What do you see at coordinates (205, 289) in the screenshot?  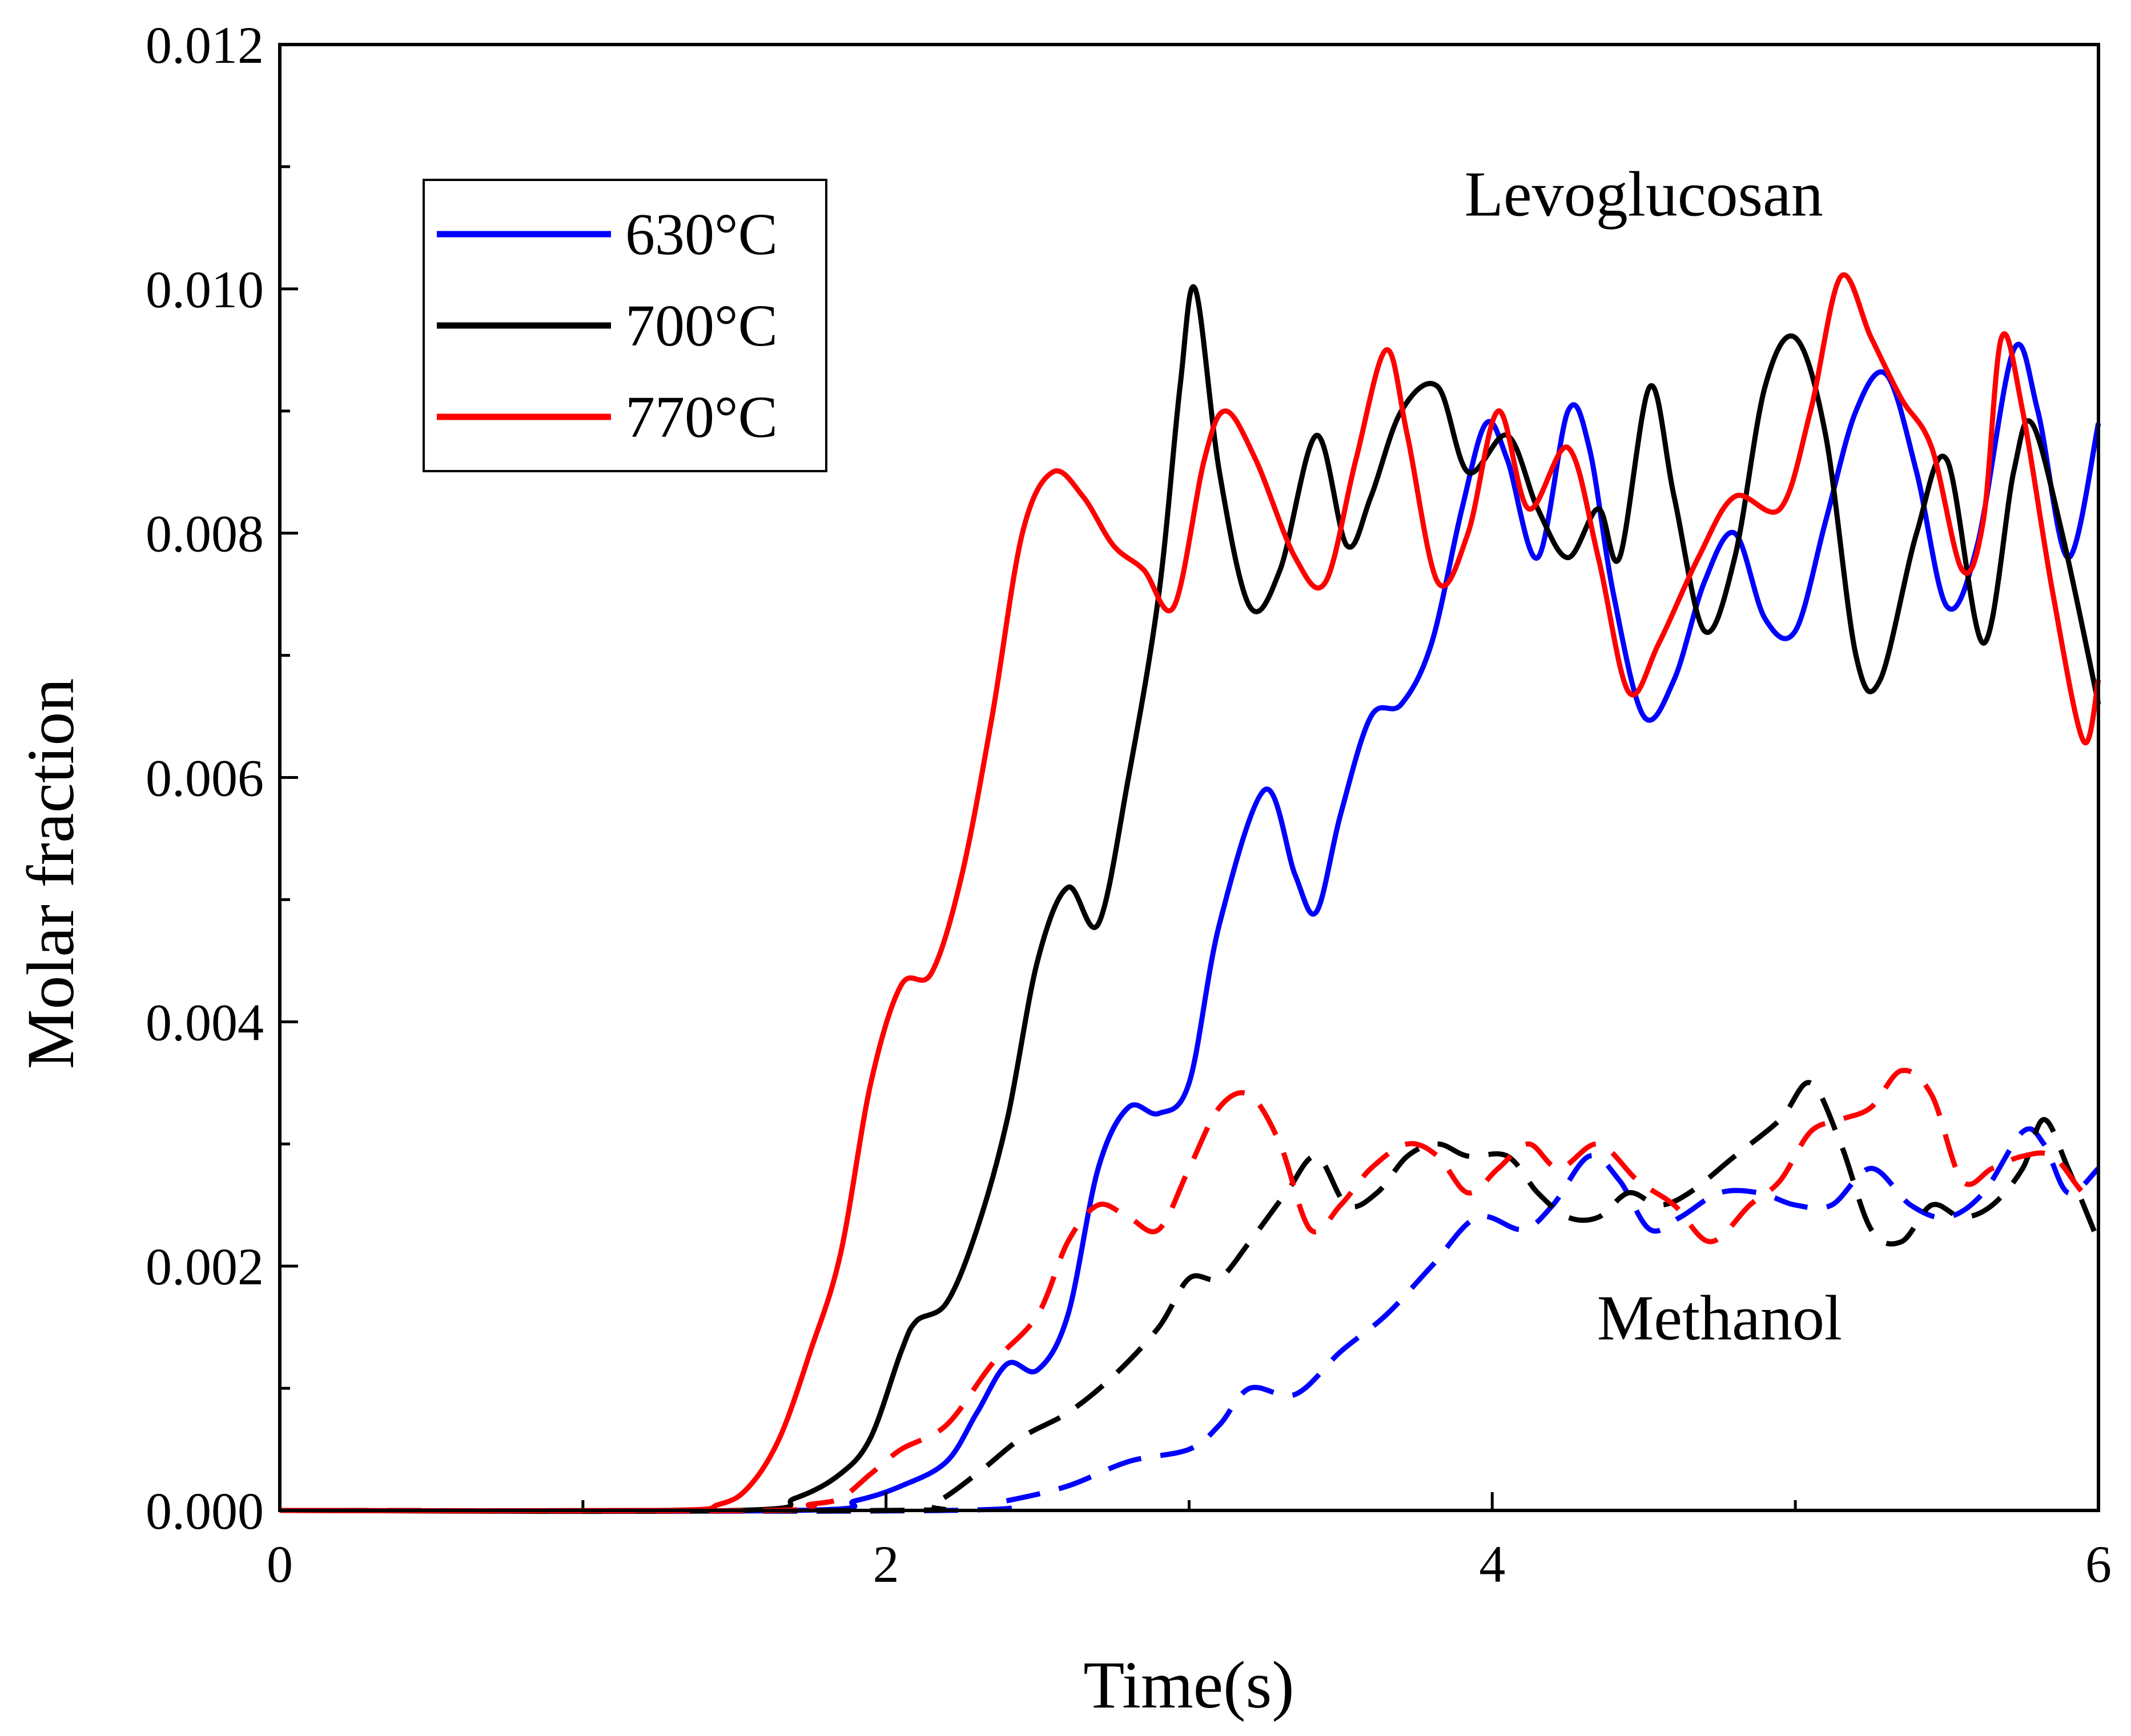 I see `y-tick-label: 0.010` at bounding box center [205, 289].